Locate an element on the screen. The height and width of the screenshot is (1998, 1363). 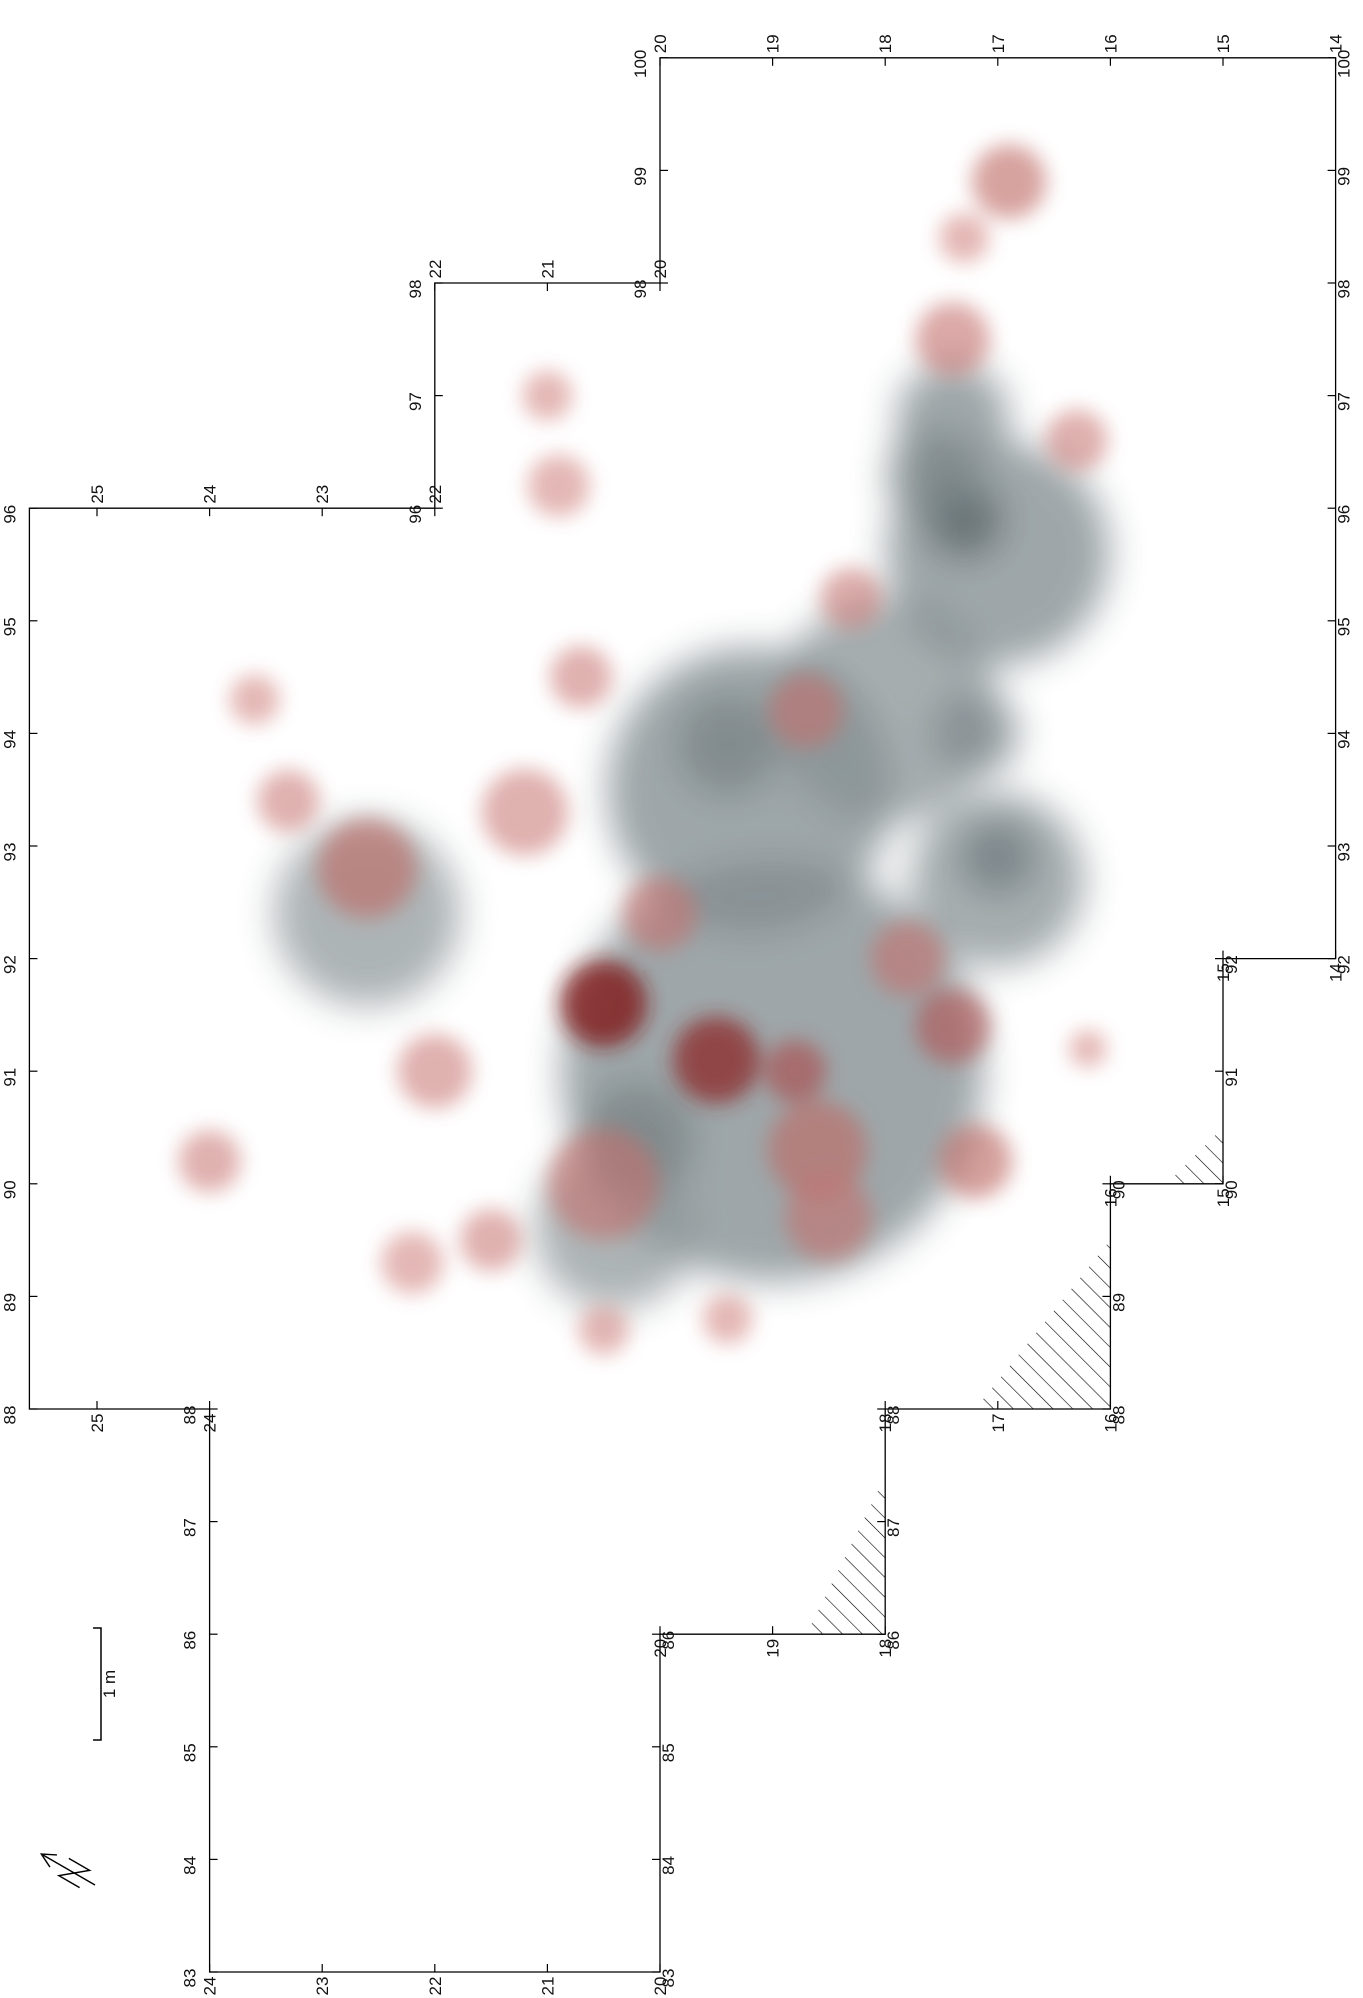
x-tick-label: 95 is located at coordinates (1344, 626).